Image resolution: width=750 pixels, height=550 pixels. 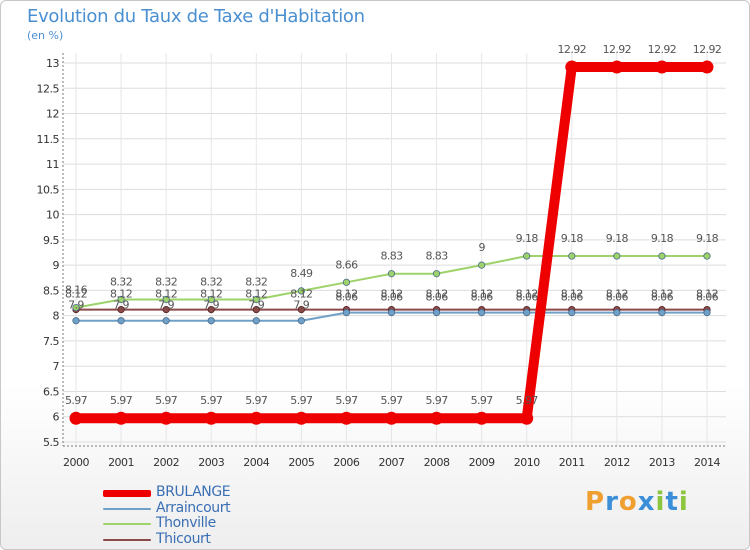 What do you see at coordinates (481, 247) in the screenshot?
I see `data-label: 9` at bounding box center [481, 247].